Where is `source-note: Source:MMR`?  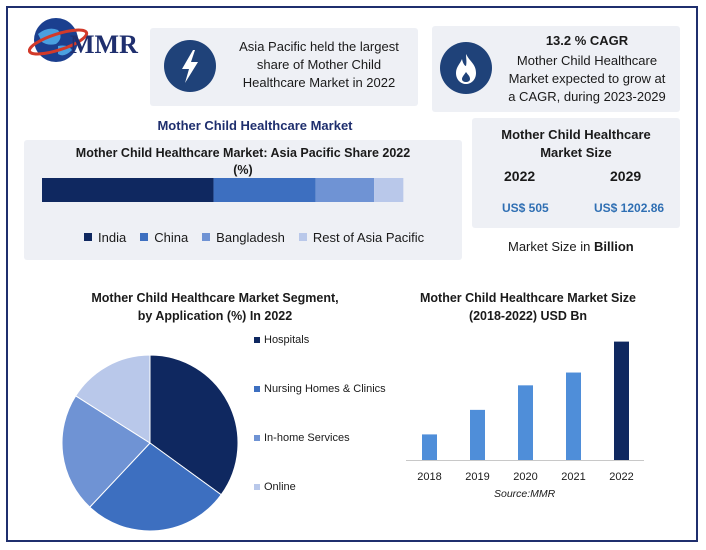 source-note: Source:MMR is located at coordinates (525, 494).